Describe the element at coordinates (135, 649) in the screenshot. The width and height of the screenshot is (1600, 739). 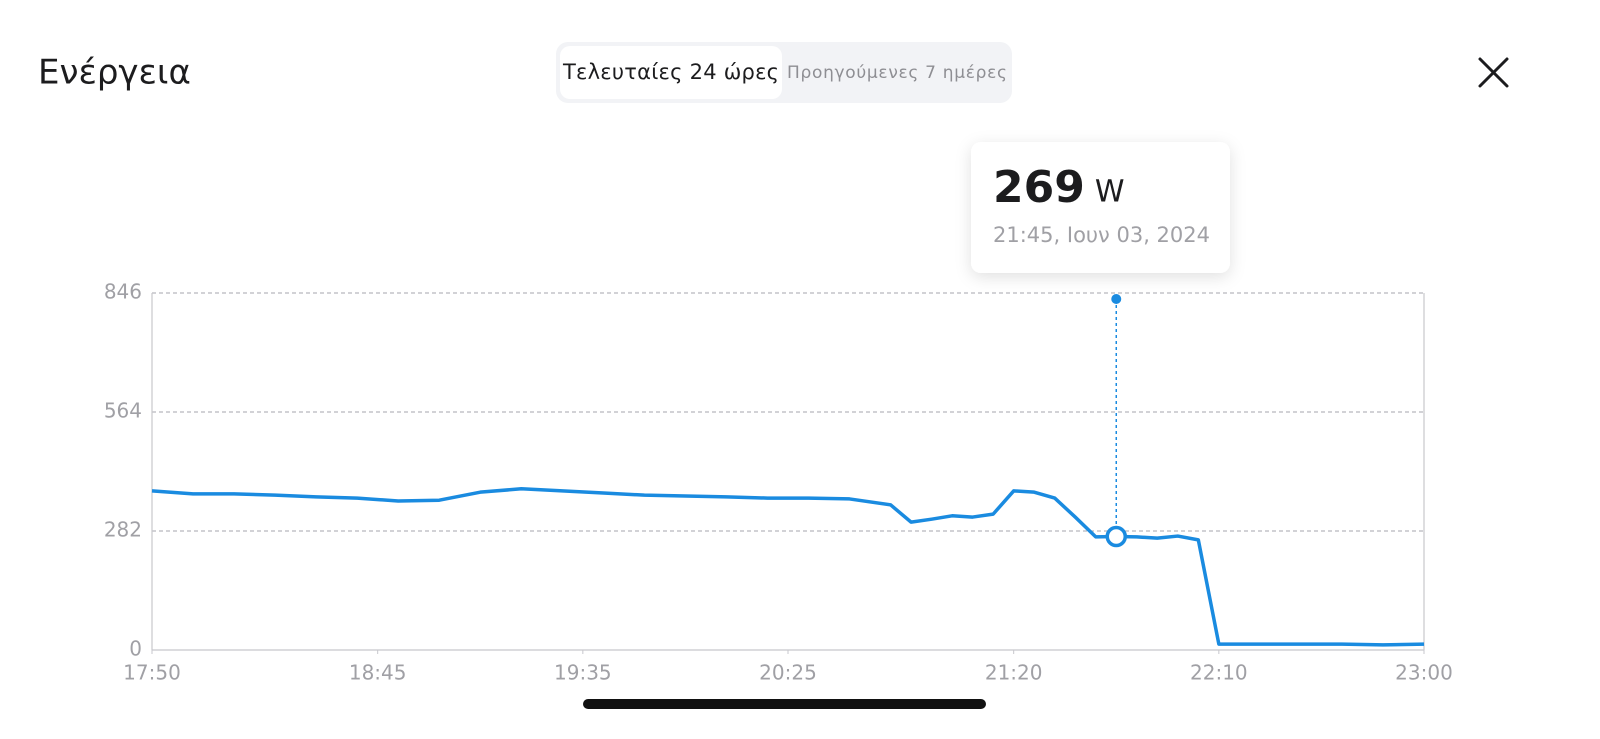
I see `y-tick-label: 0` at that location.